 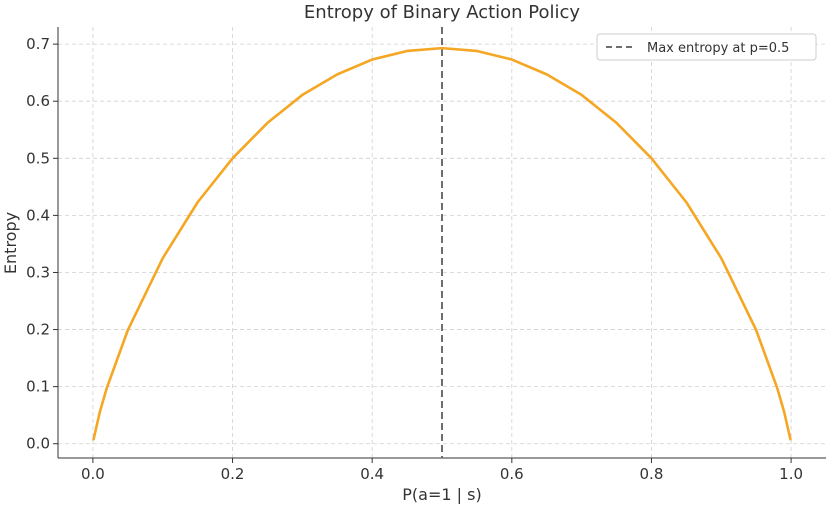 What do you see at coordinates (233, 474) in the screenshot?
I see `x-tick-label: 0.2` at bounding box center [233, 474].